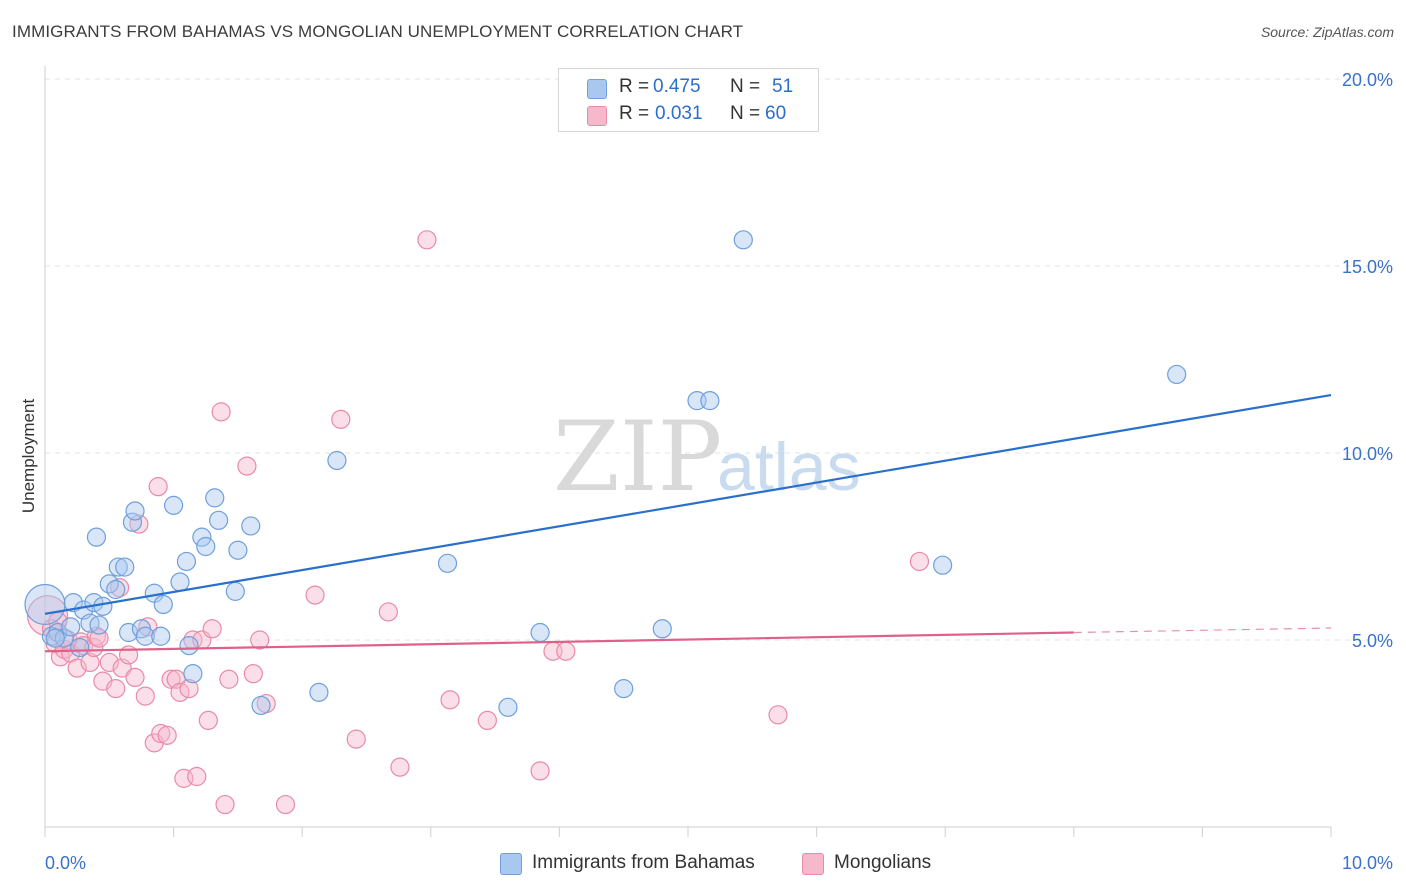  What do you see at coordinates (679, 113) in the screenshot?
I see `legend-r-value: 0.031` at bounding box center [679, 113].